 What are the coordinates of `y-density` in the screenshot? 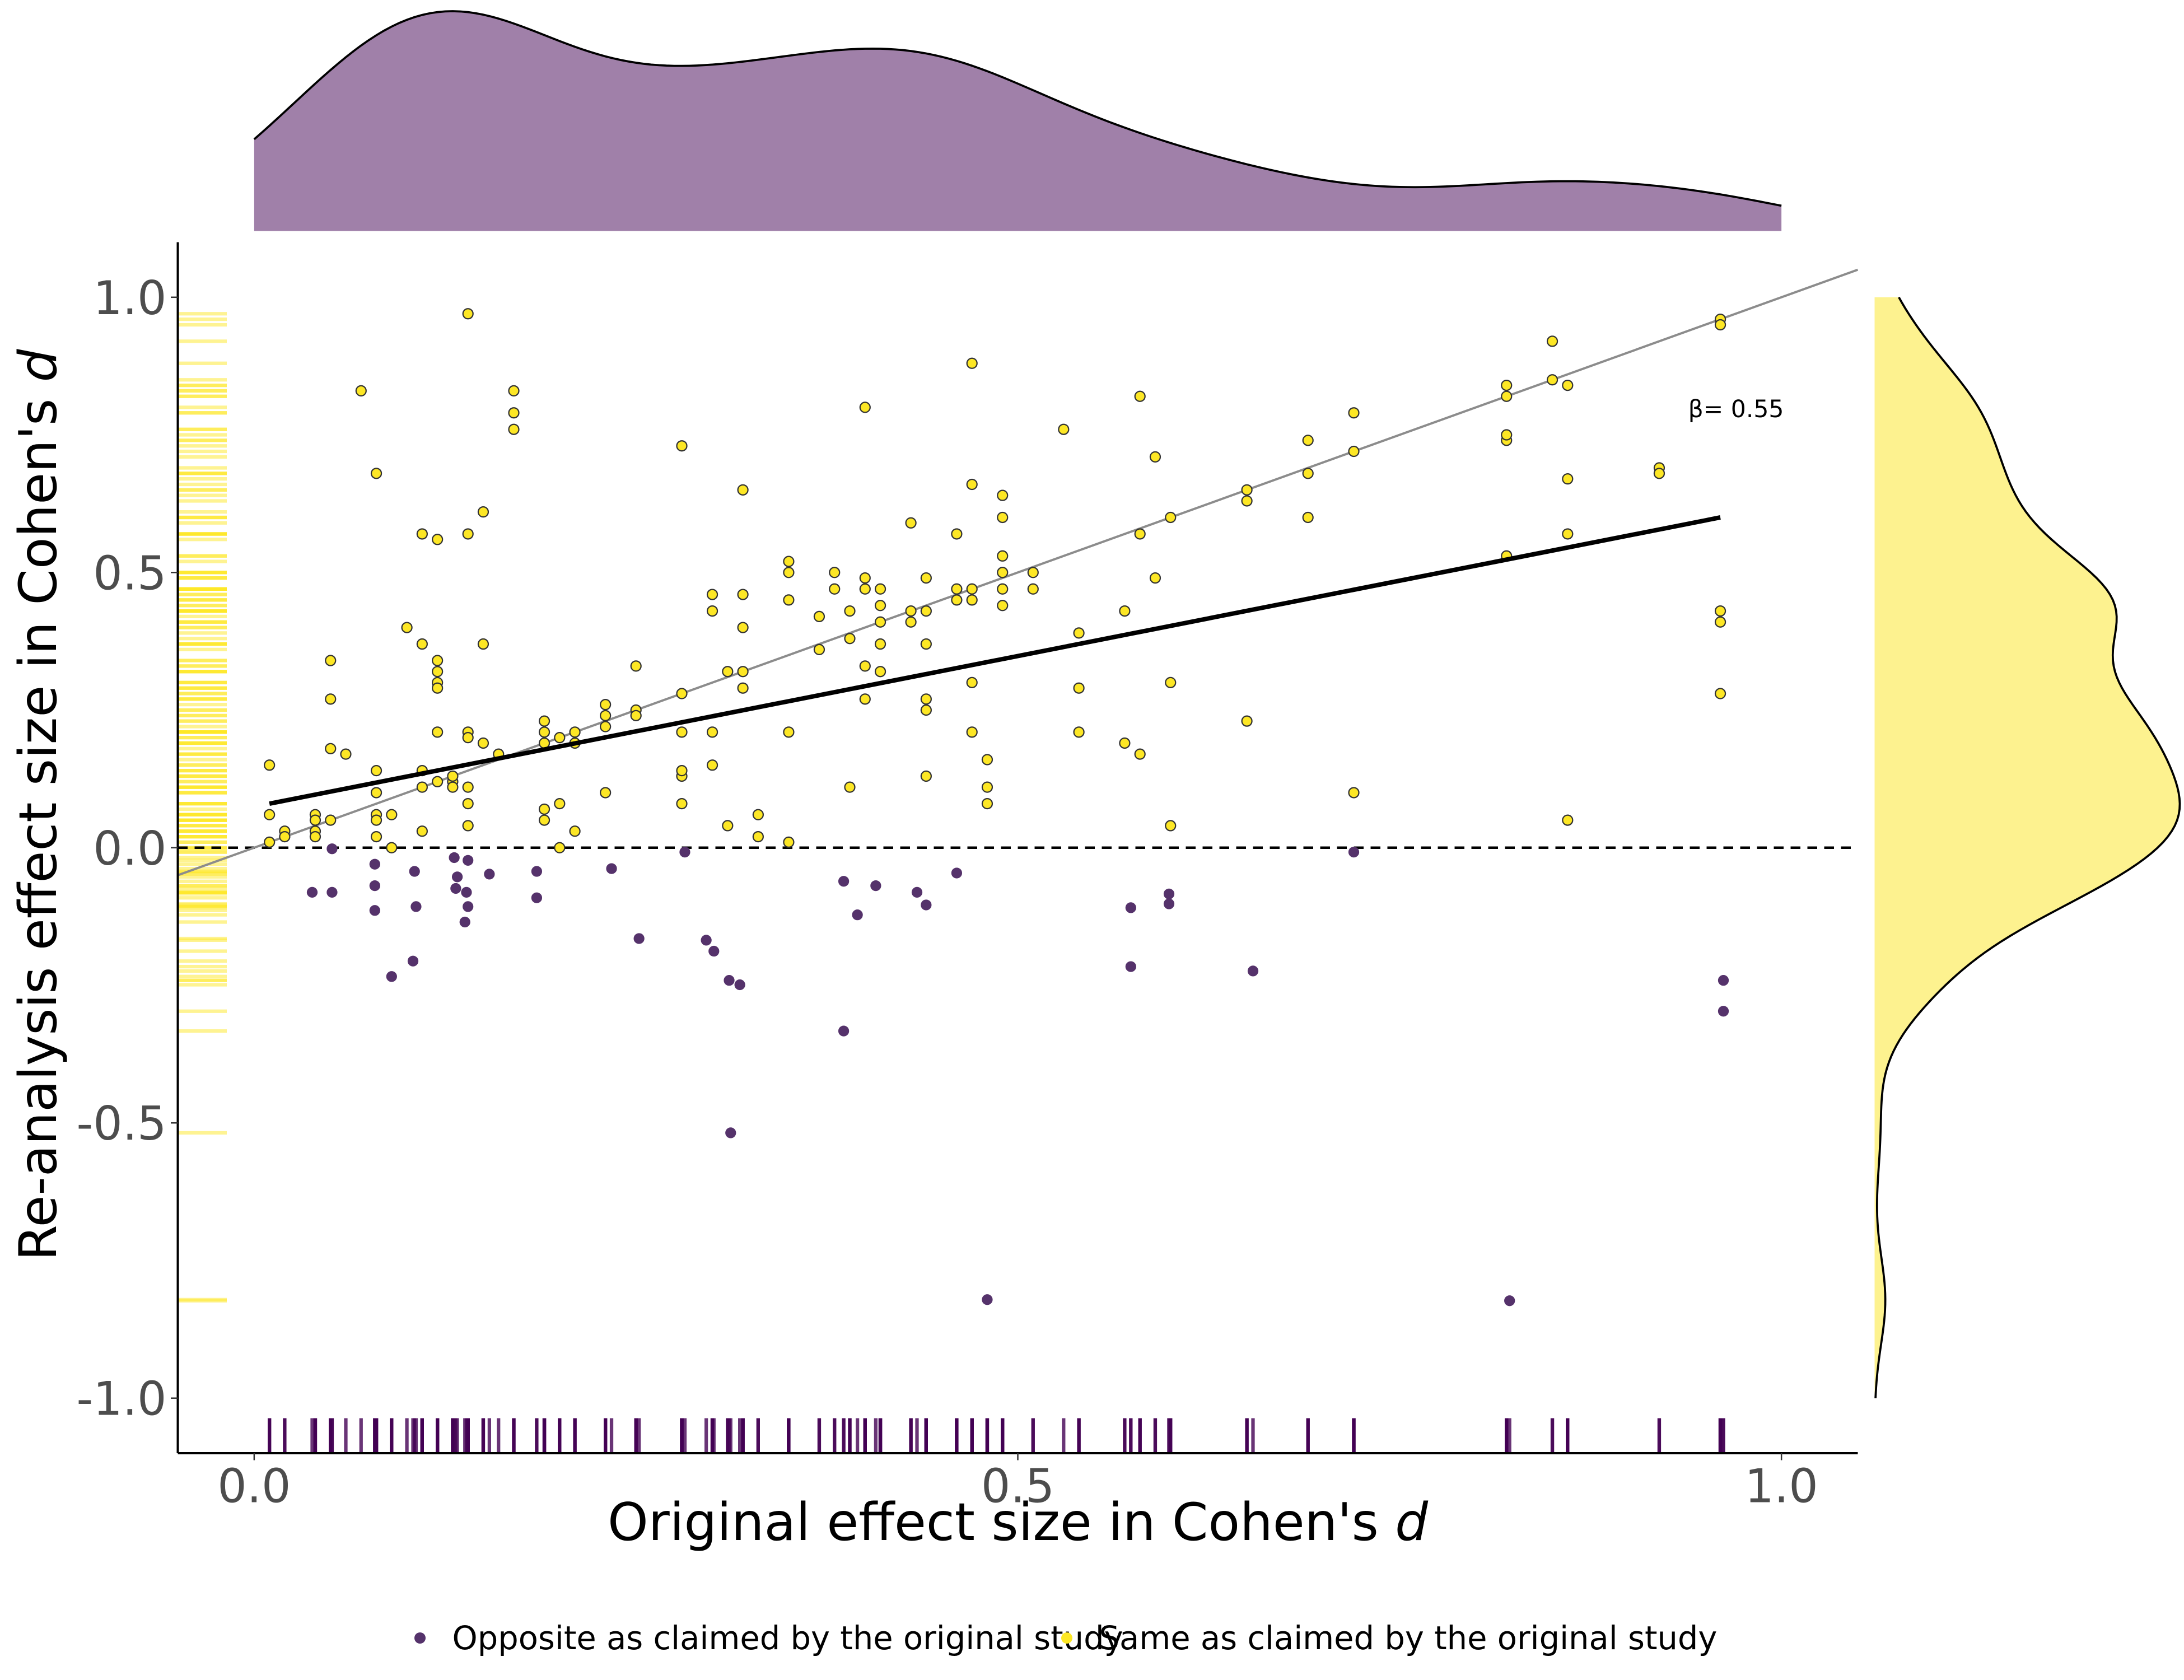 It's located at (2027, 848).